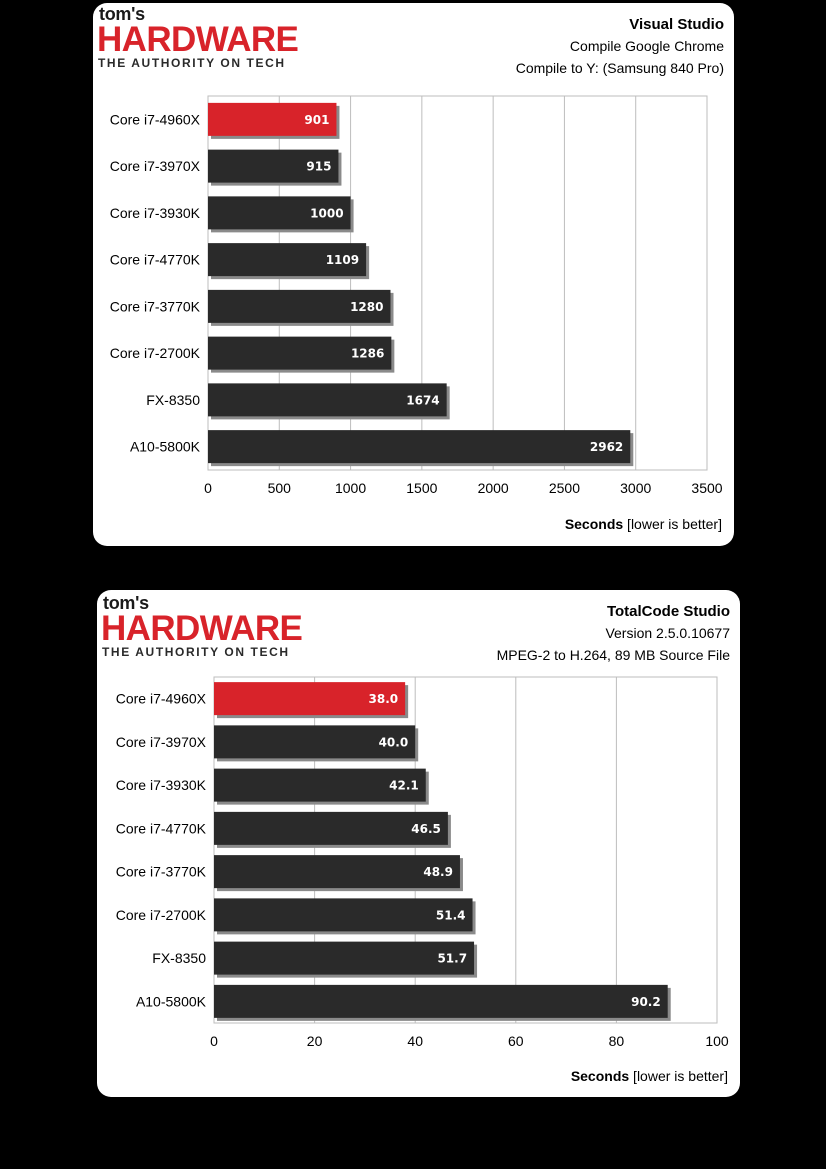 The width and height of the screenshot is (826, 1169). Describe the element at coordinates (606, 447) in the screenshot. I see `bar-value-label: 2962` at that location.